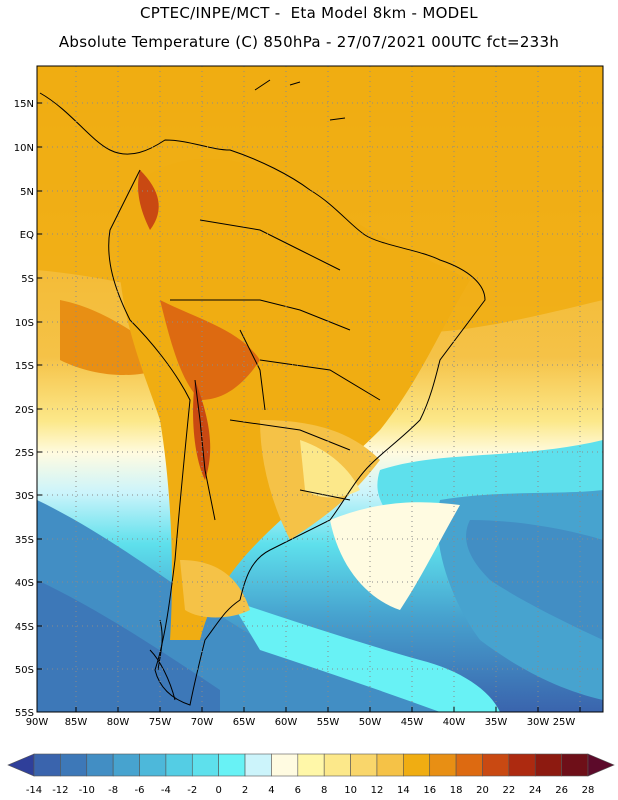  I want to click on lat-label: 10N, so click(24, 148).